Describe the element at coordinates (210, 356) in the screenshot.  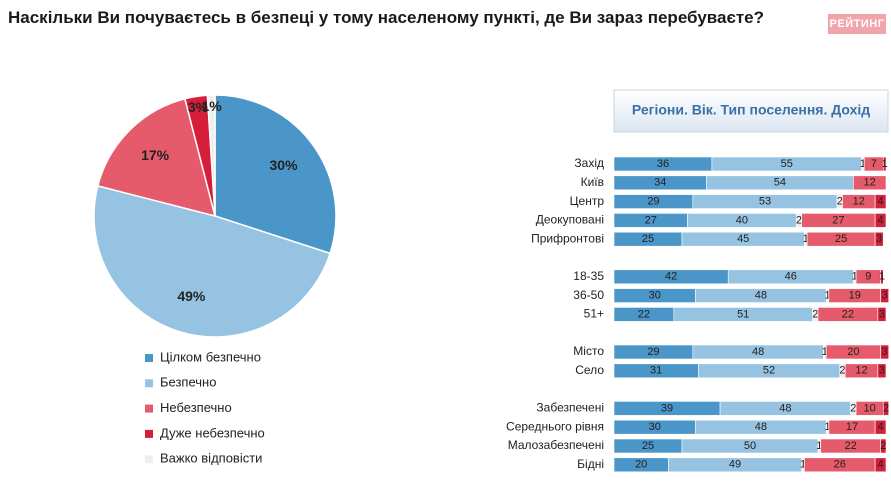
I see `legend-label: Цілком безпечно` at that location.